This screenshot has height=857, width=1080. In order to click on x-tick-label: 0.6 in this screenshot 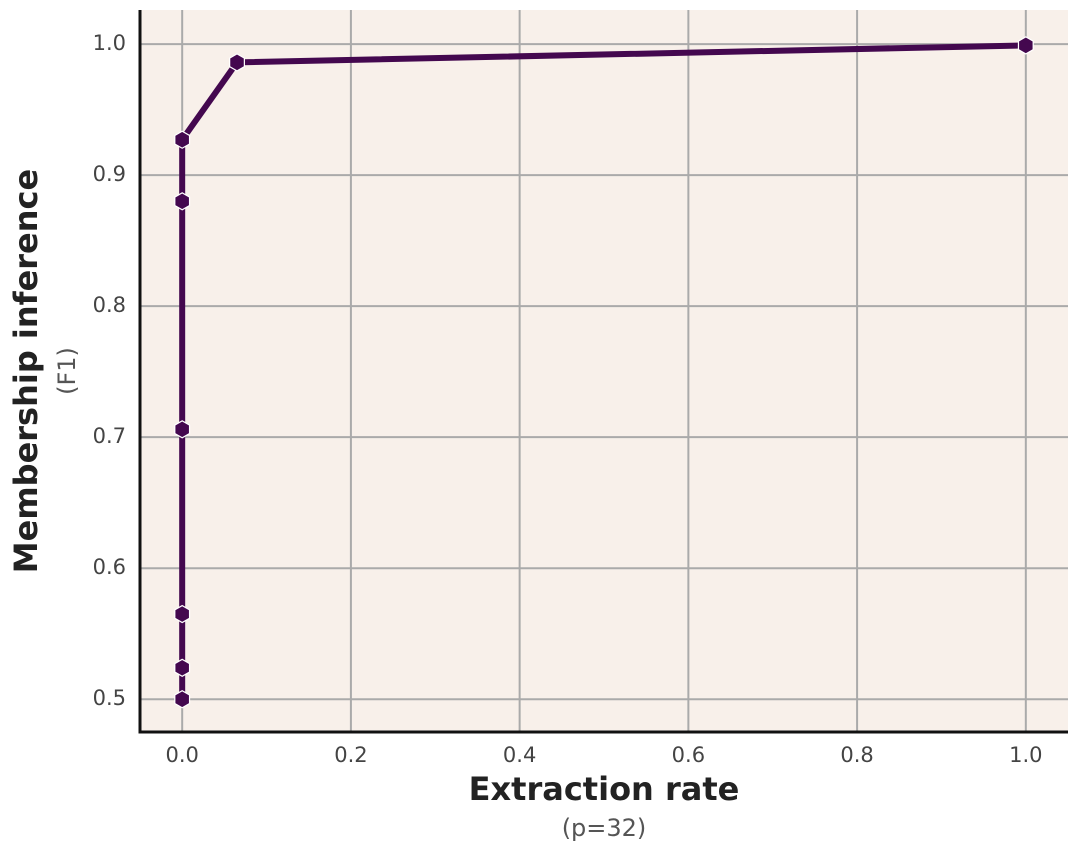, I will do `click(688, 755)`.